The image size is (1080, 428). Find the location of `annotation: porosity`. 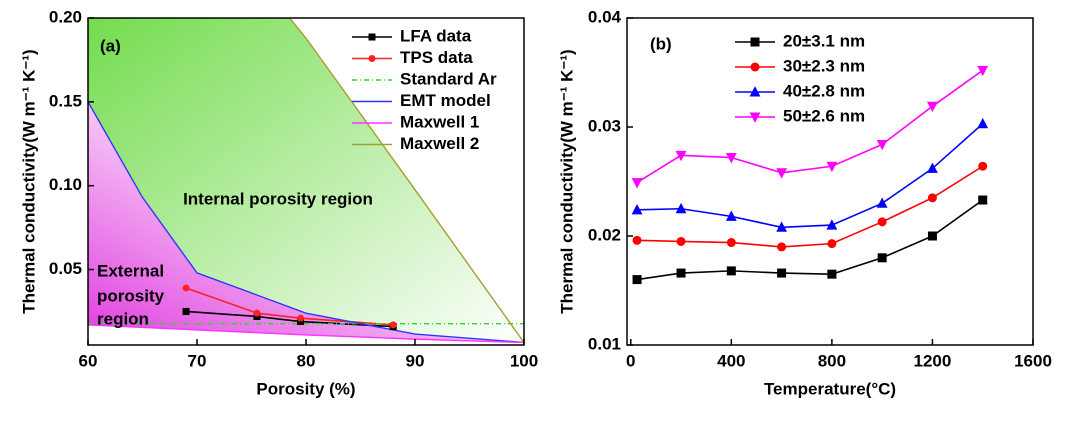

annotation: porosity is located at coordinates (131, 295).